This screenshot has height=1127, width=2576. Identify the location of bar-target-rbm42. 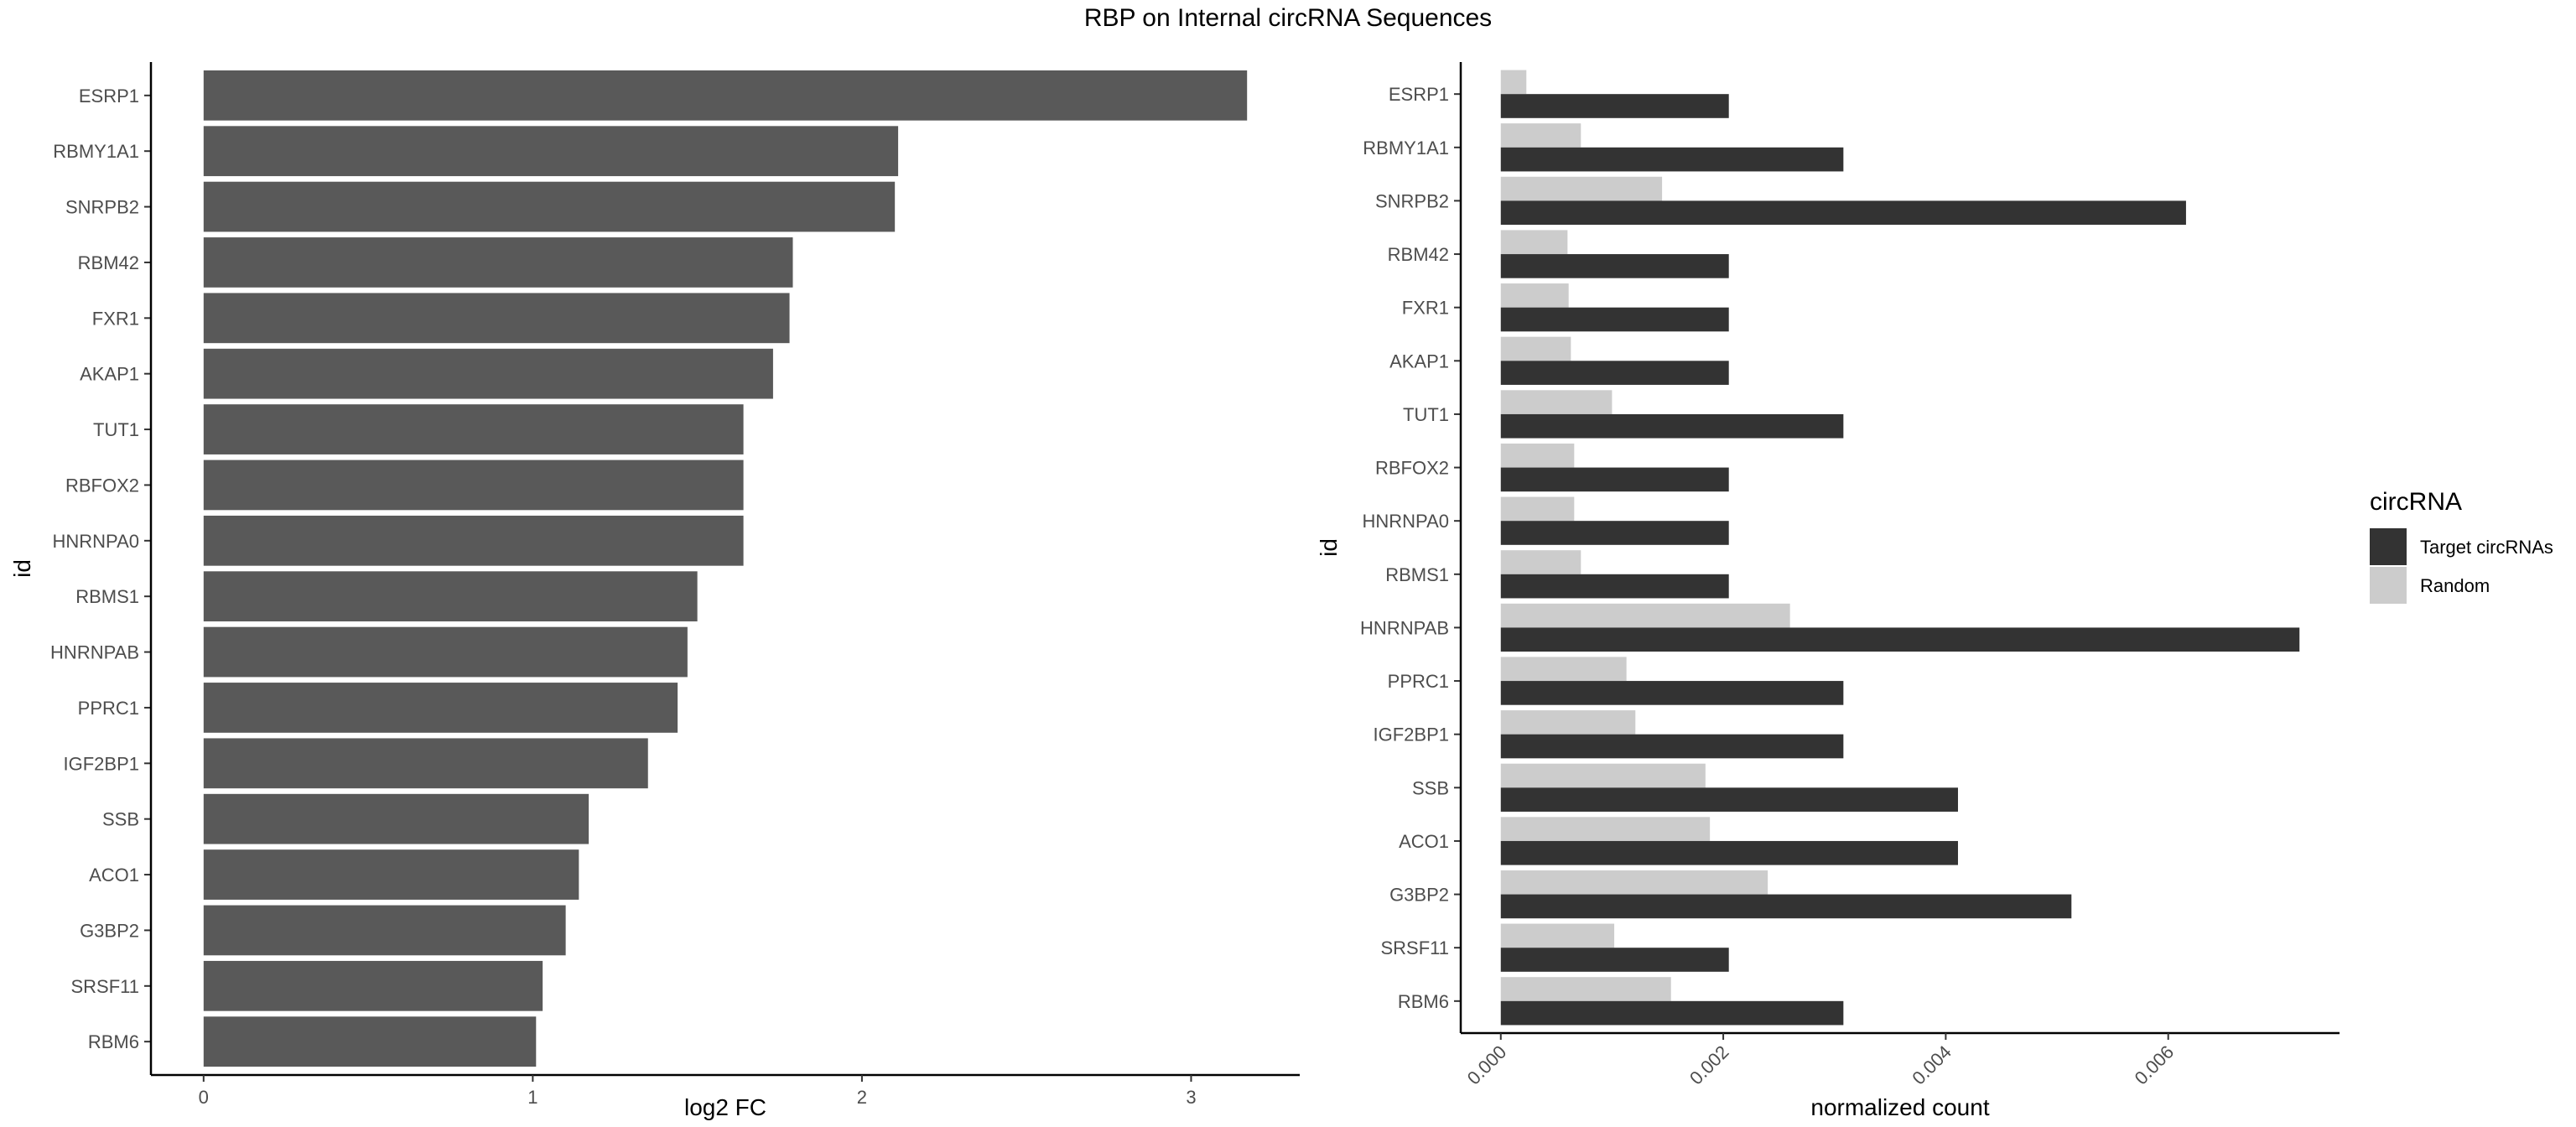
(1614, 266).